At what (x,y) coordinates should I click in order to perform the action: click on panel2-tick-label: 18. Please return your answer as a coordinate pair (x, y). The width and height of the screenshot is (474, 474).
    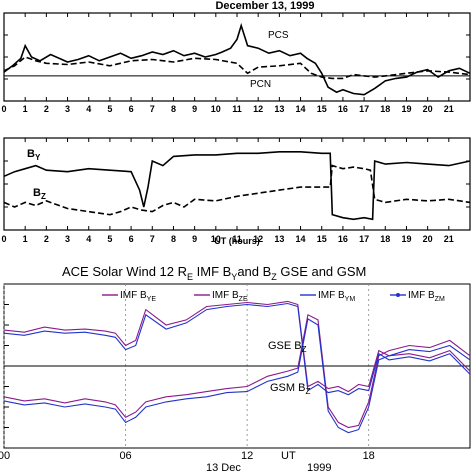
    Looking at the image, I should click on (385, 239).